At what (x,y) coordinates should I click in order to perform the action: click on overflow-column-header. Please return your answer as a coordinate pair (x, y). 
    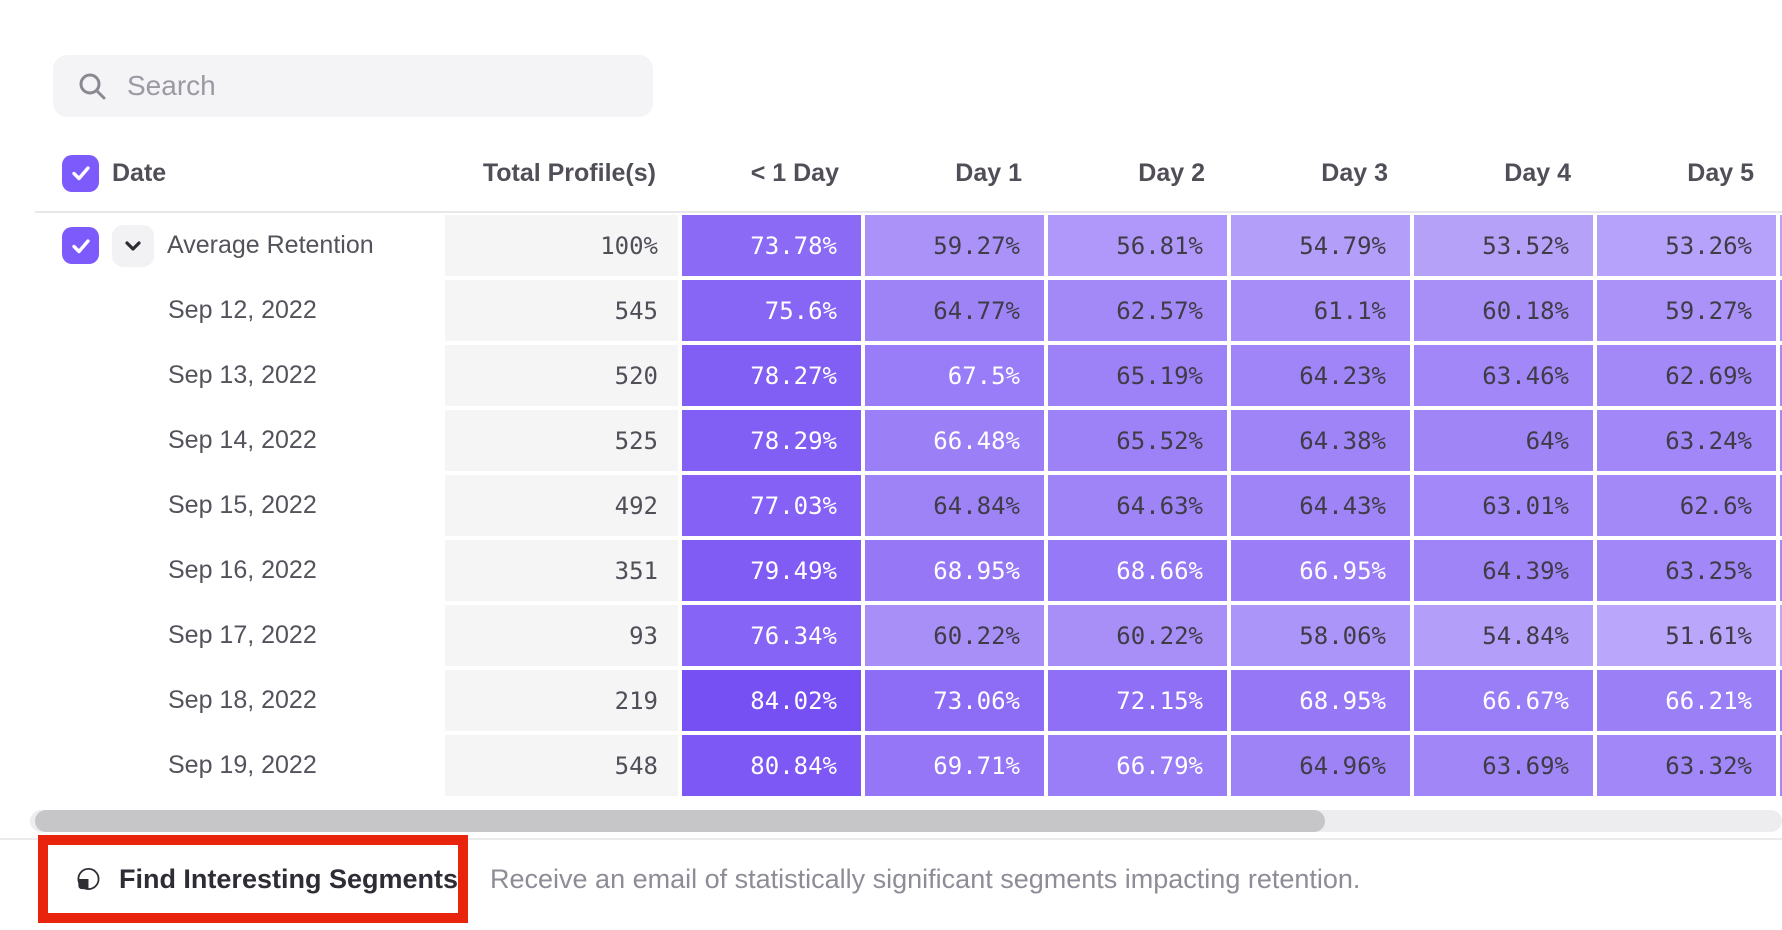
    Looking at the image, I should click on (1780, 174).